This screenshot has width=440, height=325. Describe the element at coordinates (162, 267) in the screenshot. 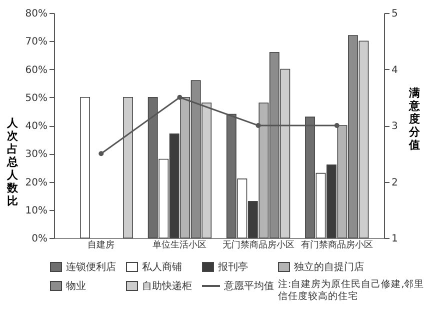

I see `legend-label: 私人商铺` at that location.